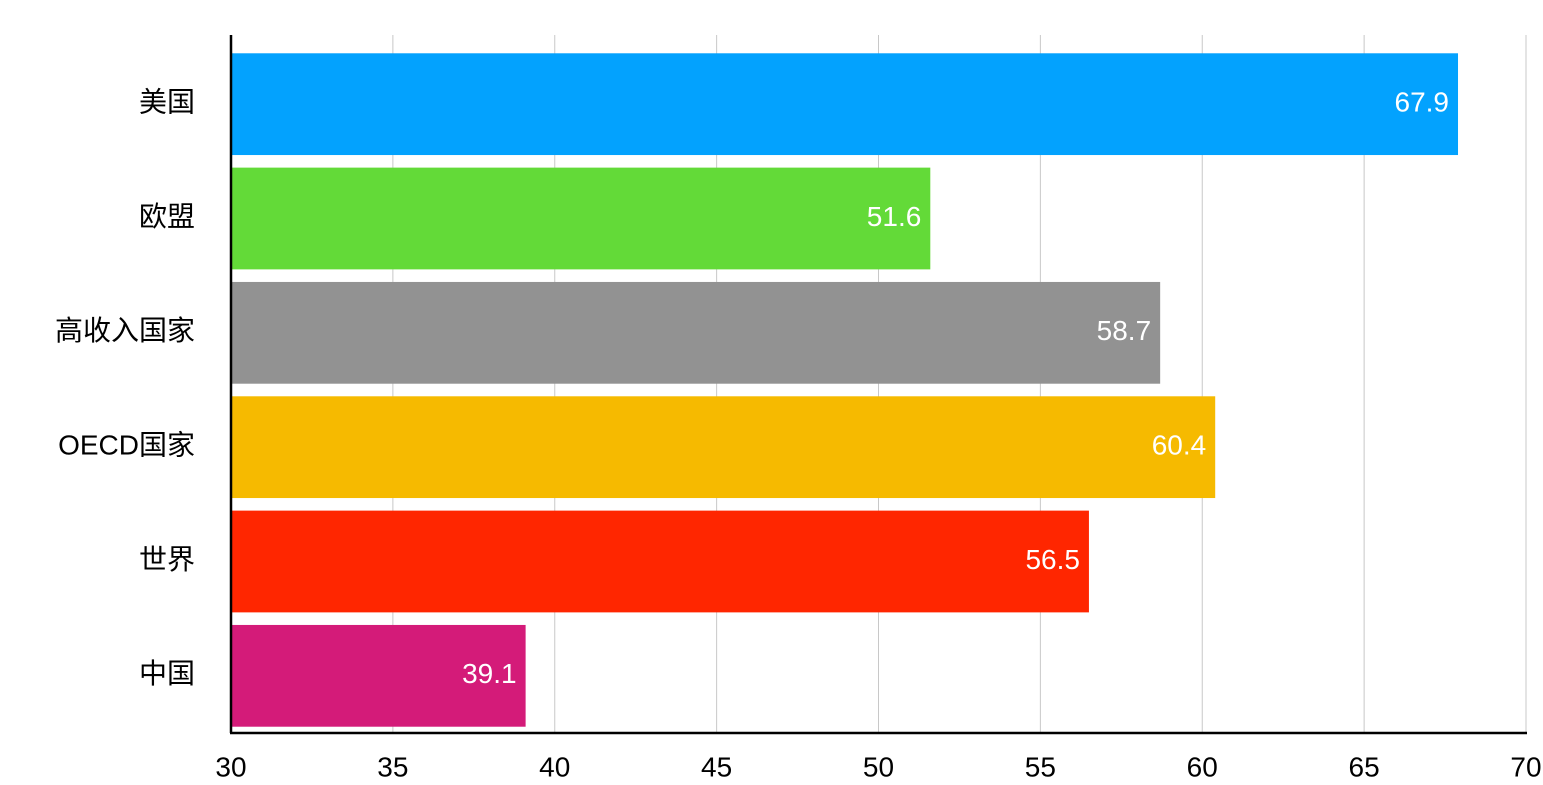 The width and height of the screenshot is (1543, 785). Describe the element at coordinates (1364, 766) in the screenshot. I see `x-tick-label: 65` at that location.